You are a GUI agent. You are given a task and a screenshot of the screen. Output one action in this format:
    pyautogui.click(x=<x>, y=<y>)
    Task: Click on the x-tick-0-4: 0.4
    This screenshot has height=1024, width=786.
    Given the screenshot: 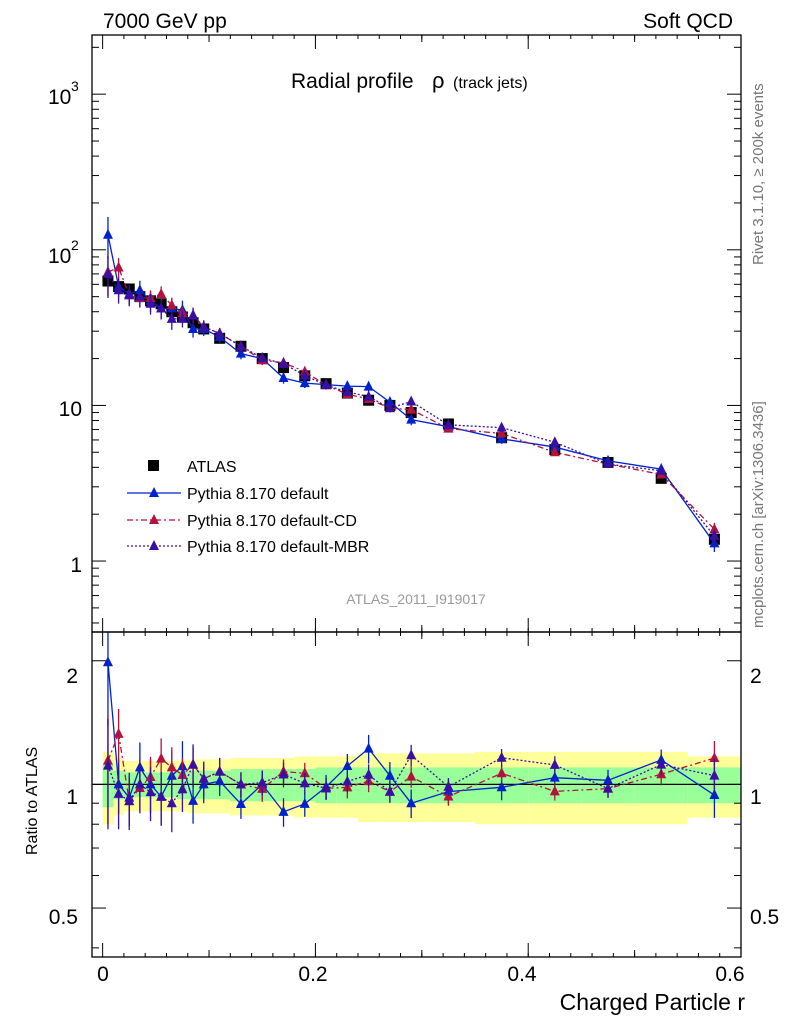 What is the action you would take?
    pyautogui.click(x=522, y=974)
    